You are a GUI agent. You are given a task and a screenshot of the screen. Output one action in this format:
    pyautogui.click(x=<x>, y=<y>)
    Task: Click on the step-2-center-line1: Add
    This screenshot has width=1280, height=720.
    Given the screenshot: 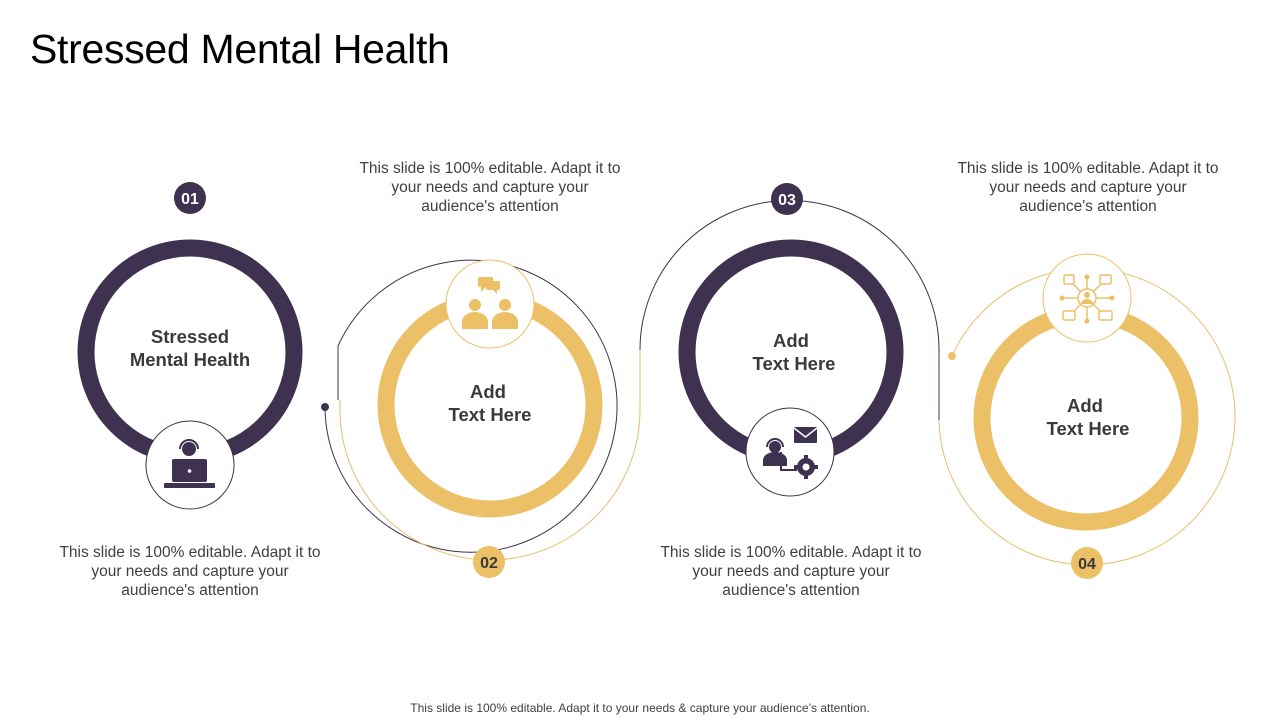 What is the action you would take?
    pyautogui.click(x=488, y=391)
    